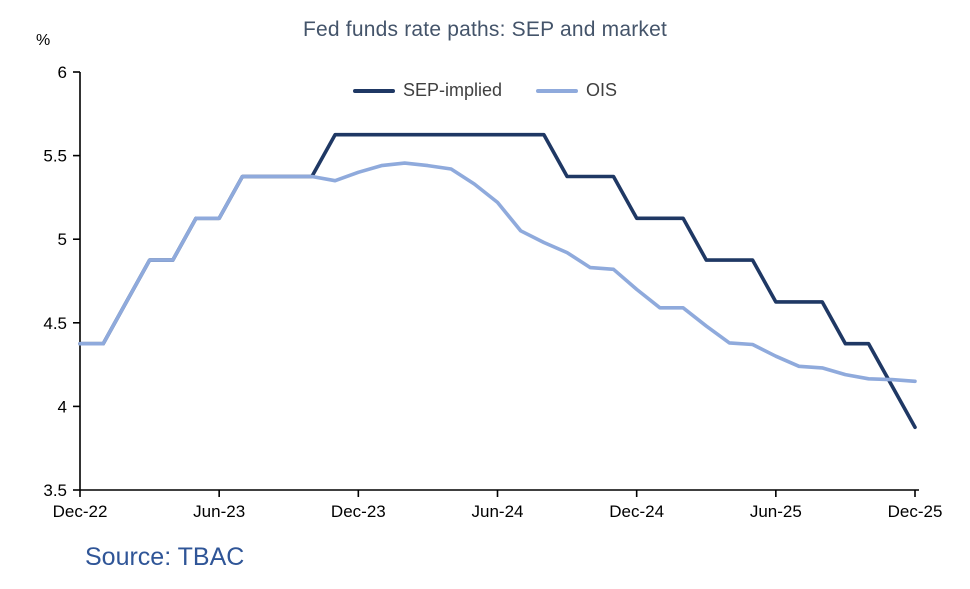 Image resolution: width=970 pixels, height=589 pixels. I want to click on x-tick-label: Dec-23, so click(358, 511).